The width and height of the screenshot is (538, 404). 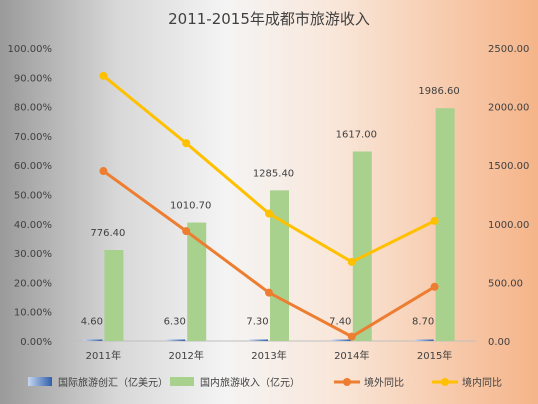 I want to click on right-axis-tick-label: 500.00, so click(x=505, y=283).